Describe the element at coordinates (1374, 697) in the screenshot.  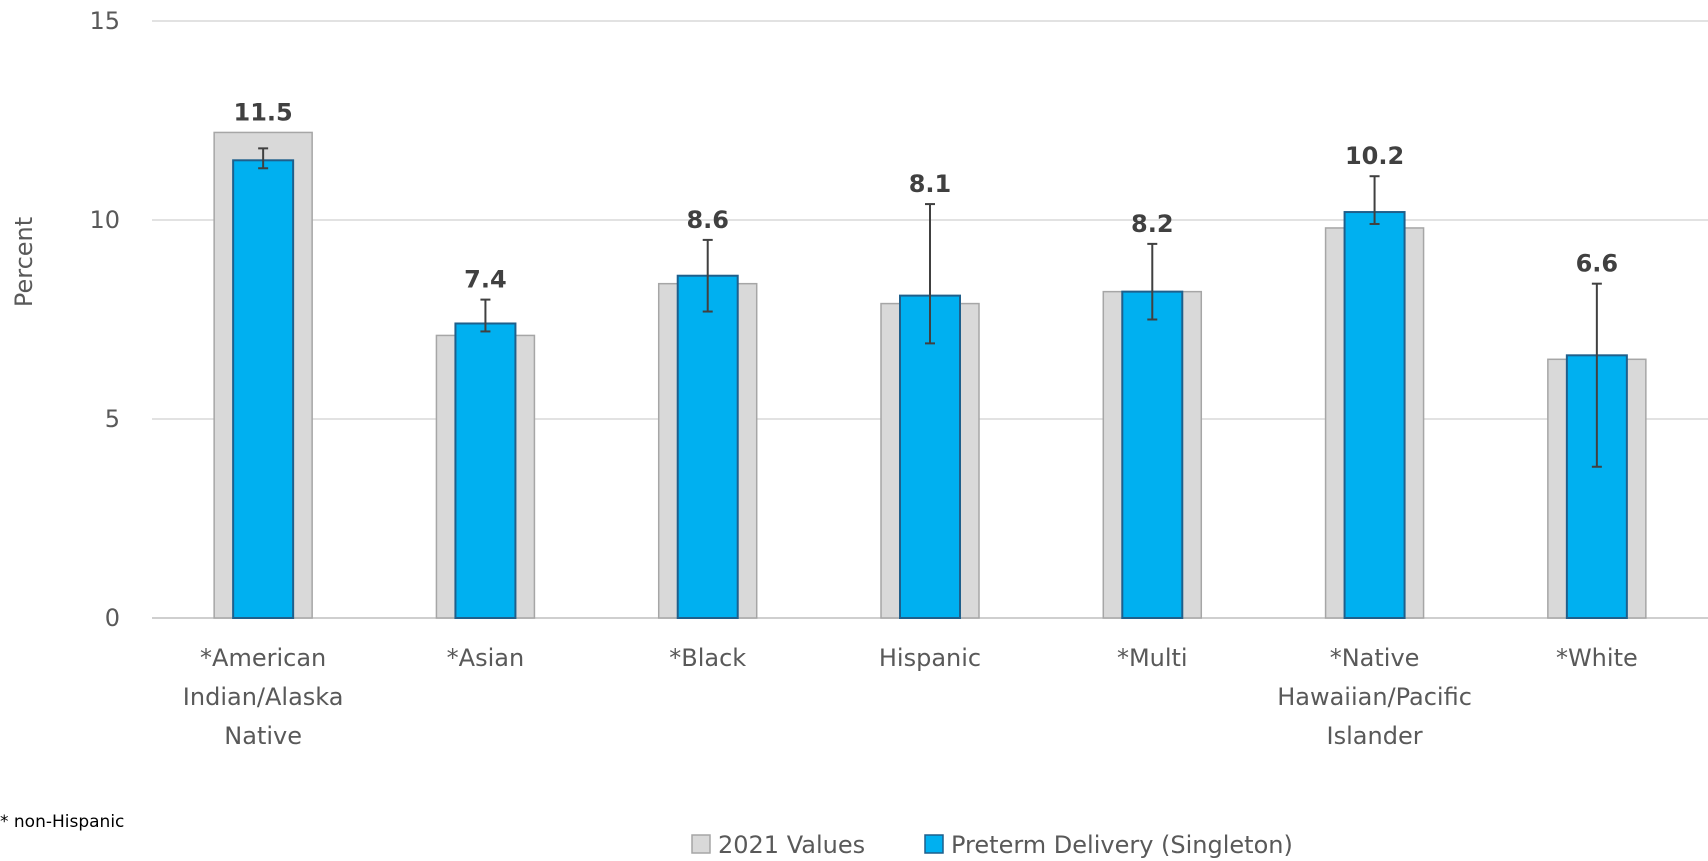
I see `x-category-label: *Native Hawaiian/Pacific Islander` at that location.